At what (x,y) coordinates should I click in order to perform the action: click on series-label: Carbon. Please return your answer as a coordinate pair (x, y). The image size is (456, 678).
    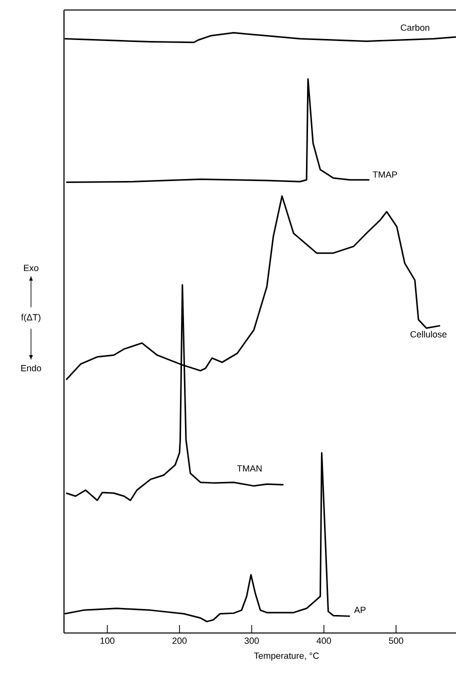
    Looking at the image, I should click on (415, 27).